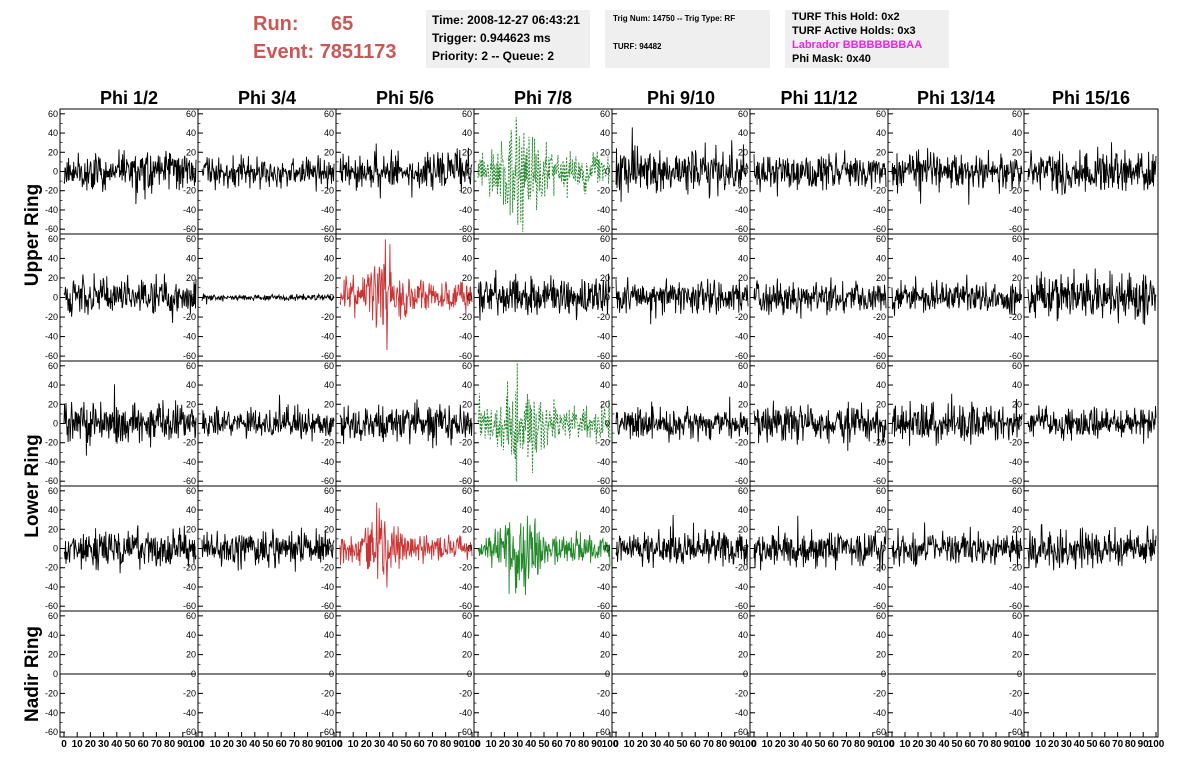 The height and width of the screenshot is (772, 1196). Describe the element at coordinates (117, 744) in the screenshot. I see `x-tick-label: 40` at that location.